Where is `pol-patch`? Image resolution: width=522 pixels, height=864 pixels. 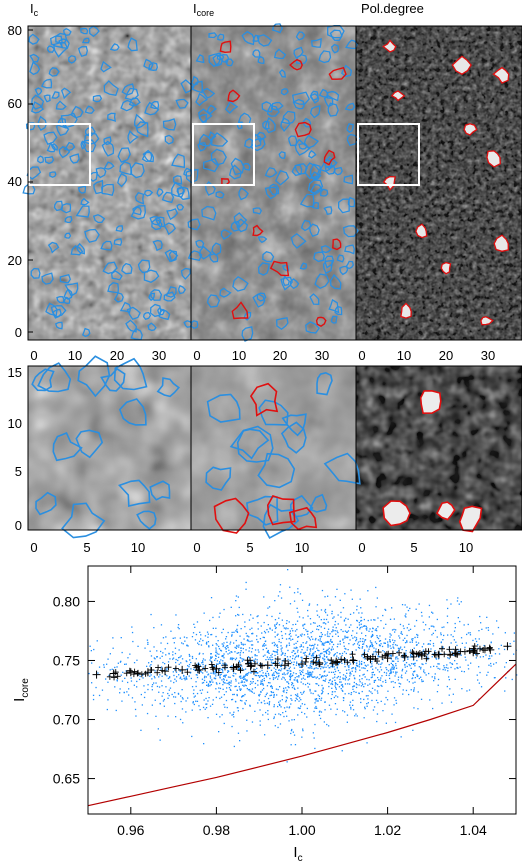 pol-patch is located at coordinates (406, 310).